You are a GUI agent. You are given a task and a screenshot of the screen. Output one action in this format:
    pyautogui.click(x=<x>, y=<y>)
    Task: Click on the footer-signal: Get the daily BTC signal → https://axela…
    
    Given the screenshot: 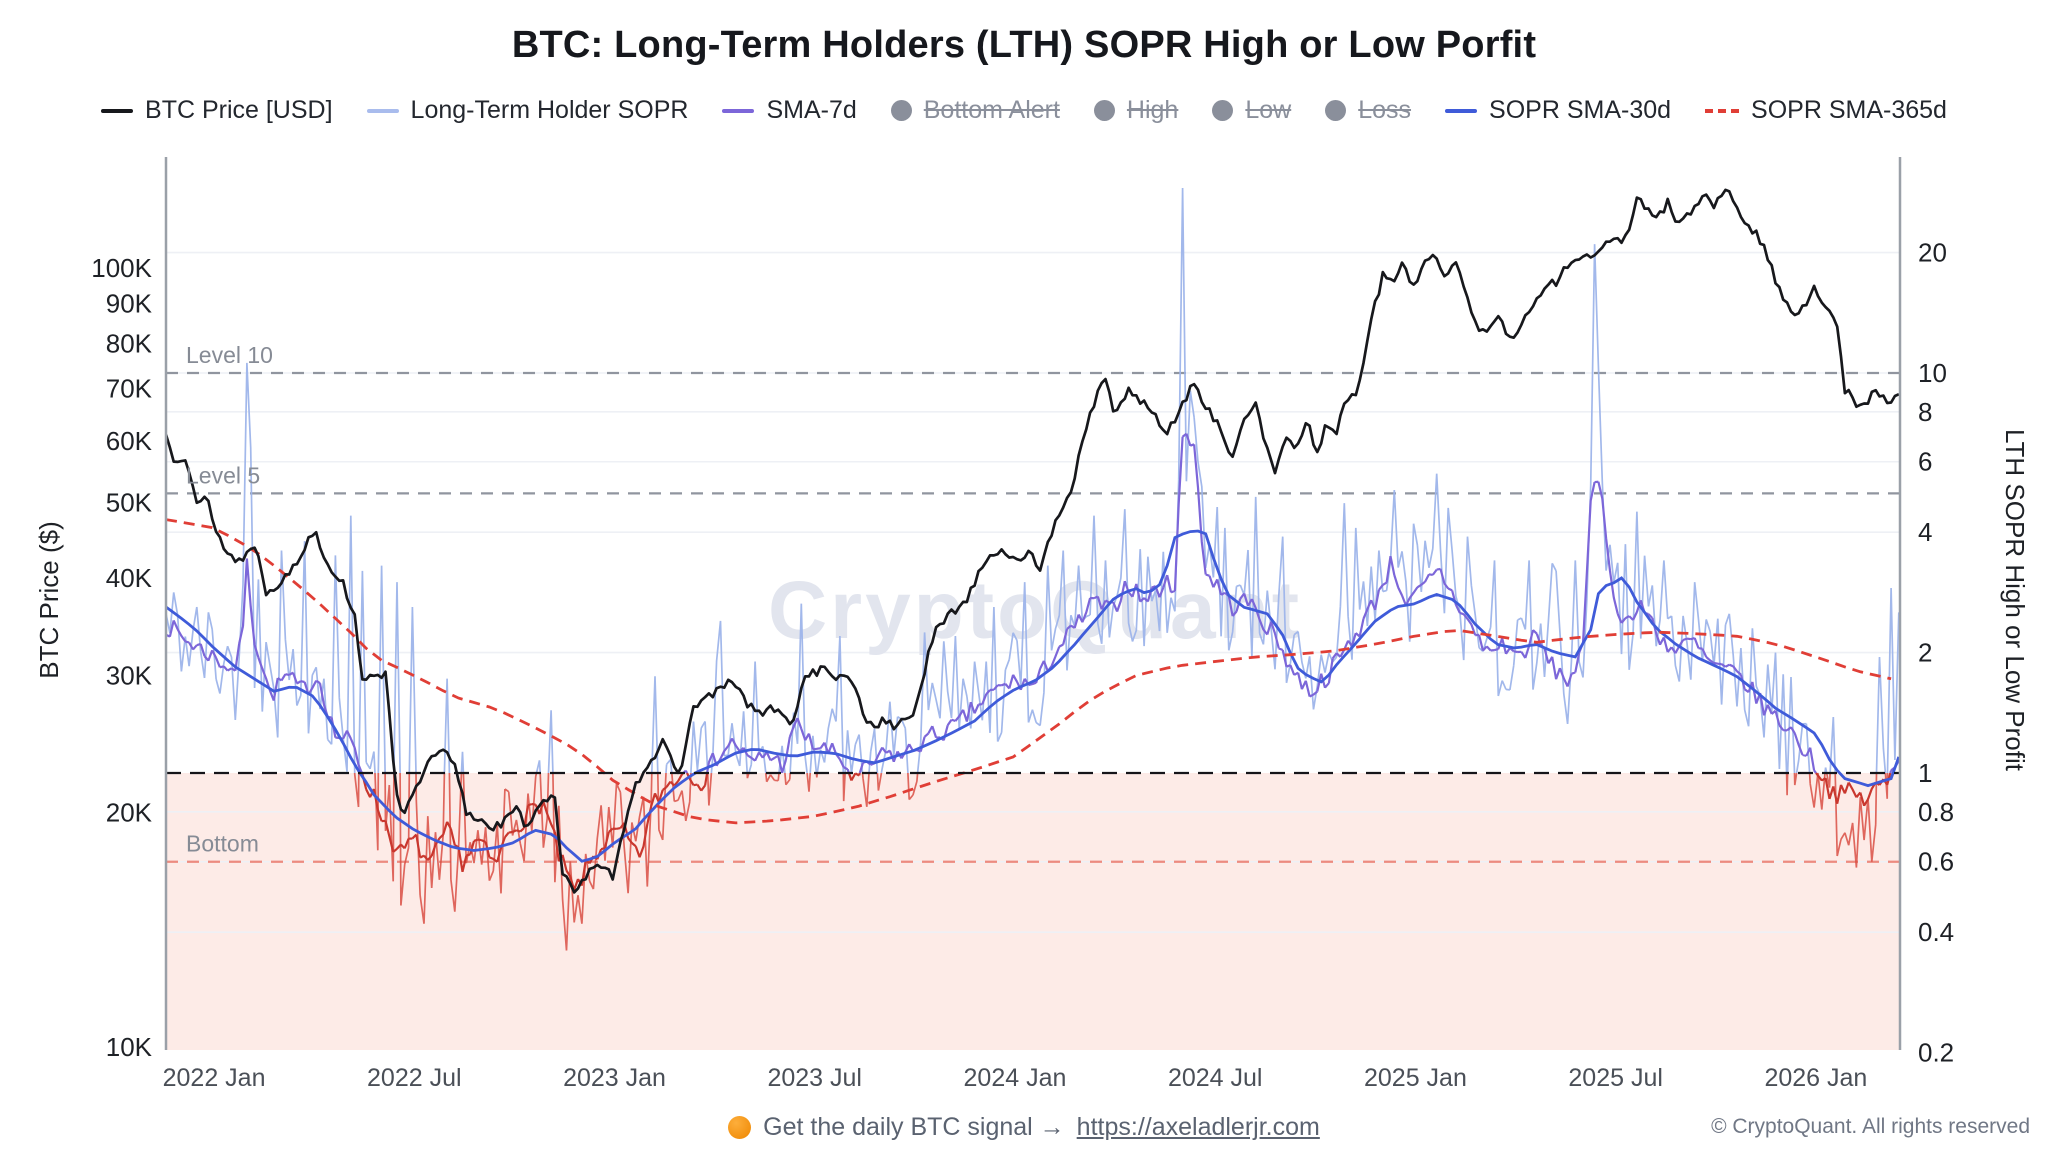 What is the action you would take?
    pyautogui.click(x=1024, y=1127)
    